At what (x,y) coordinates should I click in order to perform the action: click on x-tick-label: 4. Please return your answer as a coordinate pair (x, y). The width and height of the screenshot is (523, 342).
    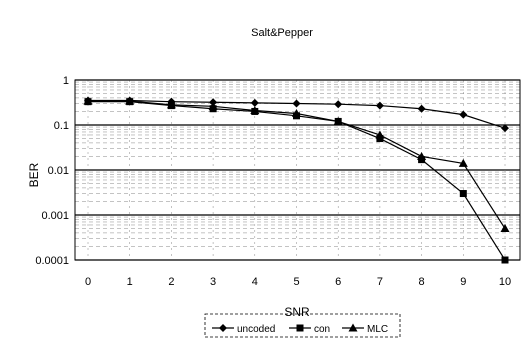
    Looking at the image, I should click on (255, 282).